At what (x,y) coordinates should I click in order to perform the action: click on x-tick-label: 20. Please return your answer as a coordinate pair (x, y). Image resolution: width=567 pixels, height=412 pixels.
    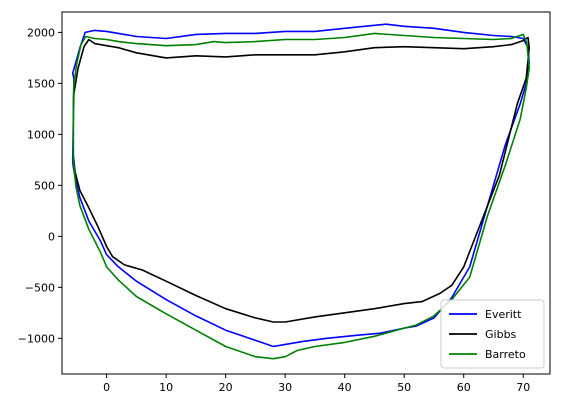
    Looking at the image, I should click on (226, 387).